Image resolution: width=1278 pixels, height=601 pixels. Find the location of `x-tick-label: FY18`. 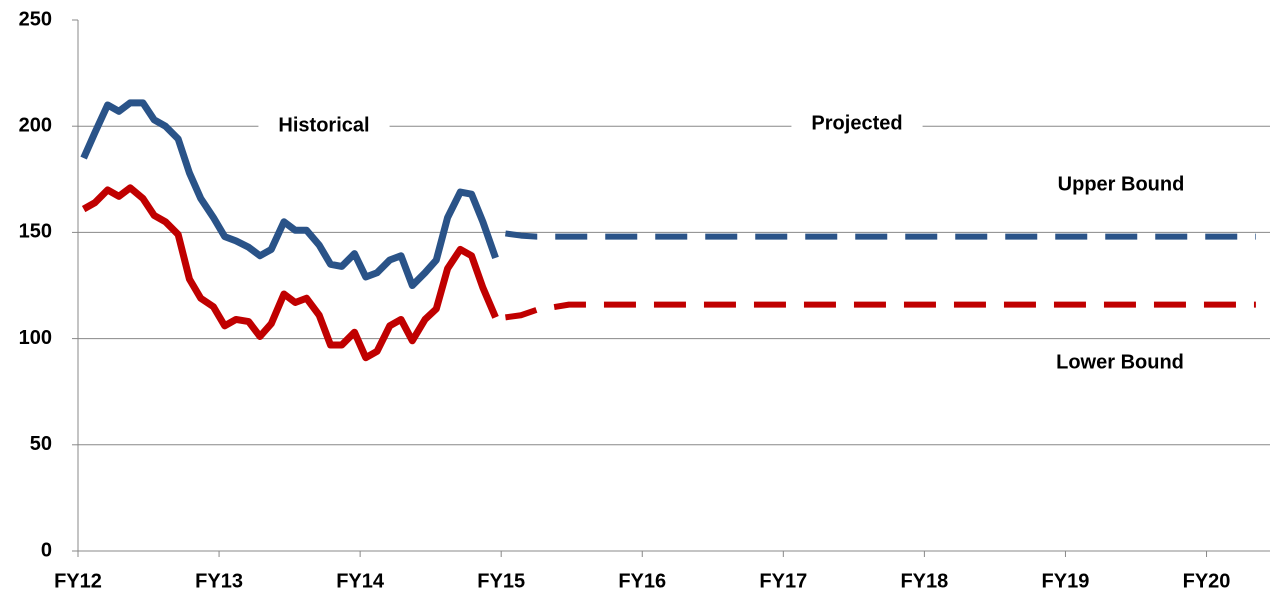

x-tick-label: FY18 is located at coordinates (924, 581).